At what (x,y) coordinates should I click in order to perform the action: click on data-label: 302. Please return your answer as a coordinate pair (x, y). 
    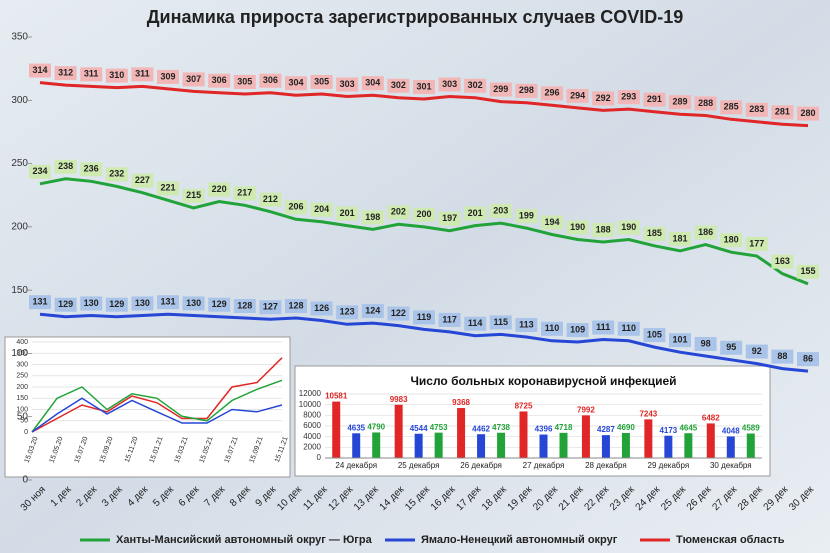
    Looking at the image, I should click on (475, 85).